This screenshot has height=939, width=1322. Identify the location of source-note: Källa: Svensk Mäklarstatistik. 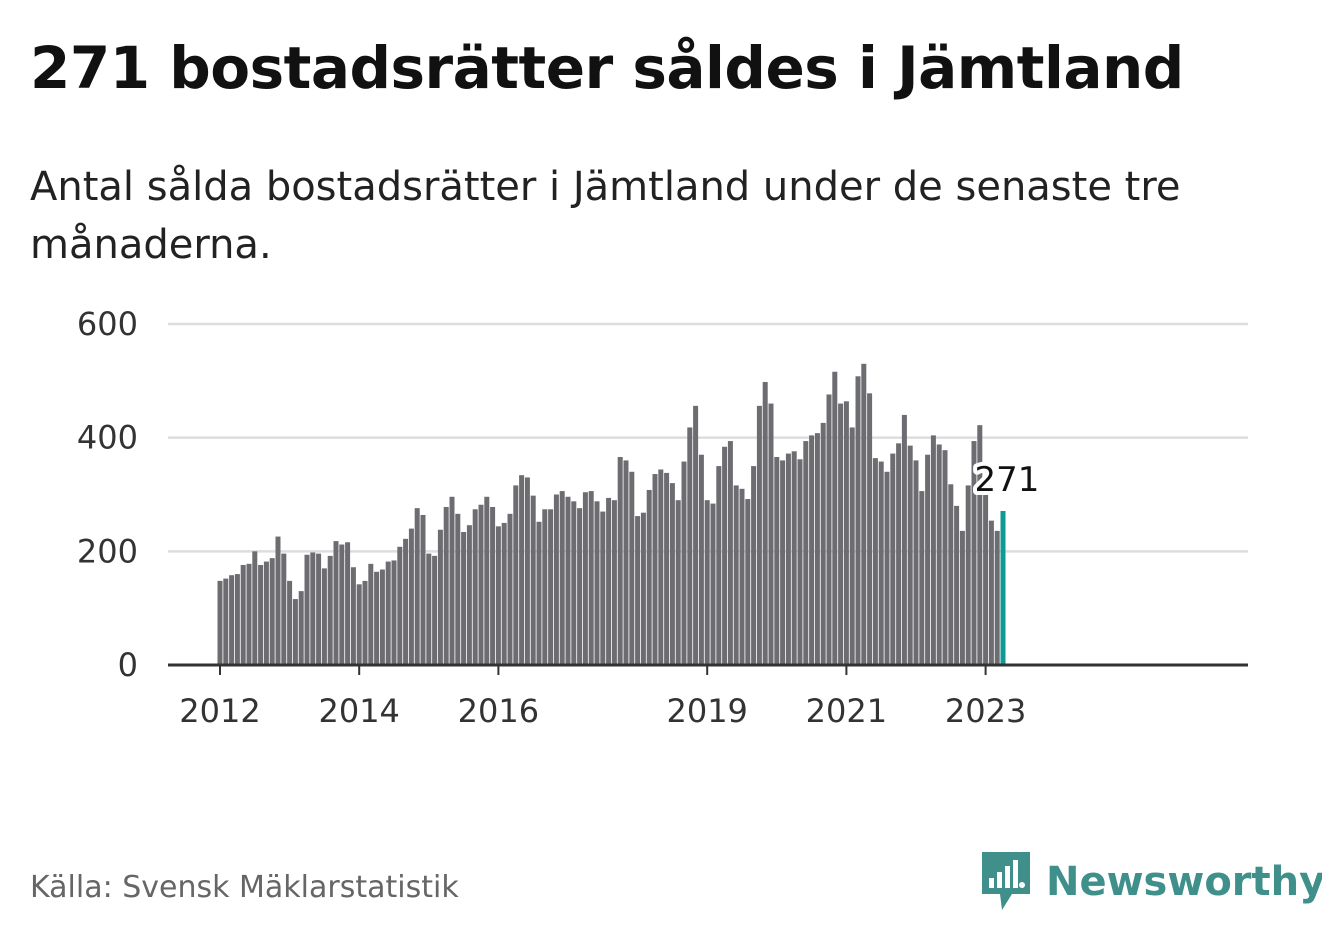
(244, 887).